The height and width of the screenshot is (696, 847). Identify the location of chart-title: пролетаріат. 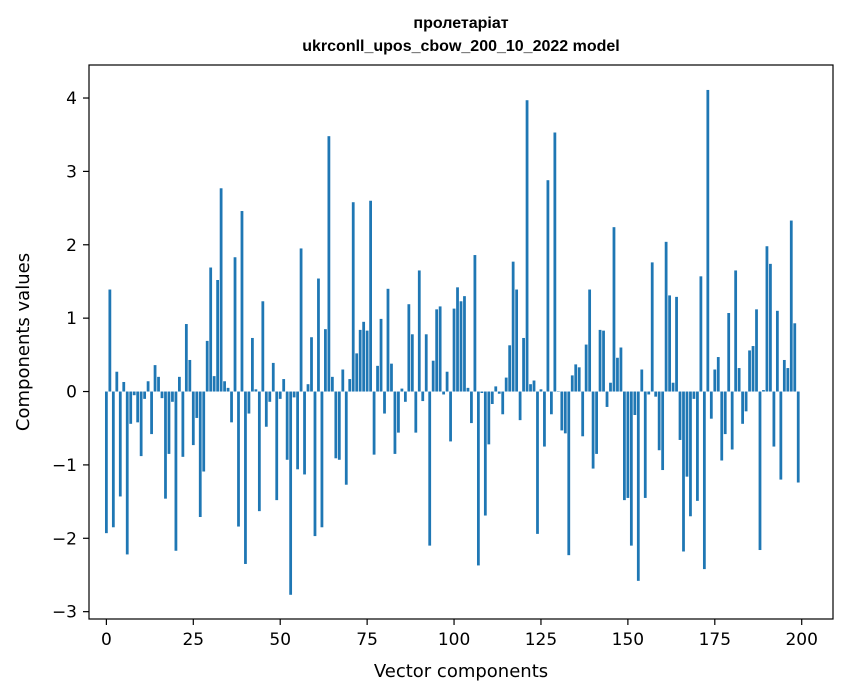
(460, 23).